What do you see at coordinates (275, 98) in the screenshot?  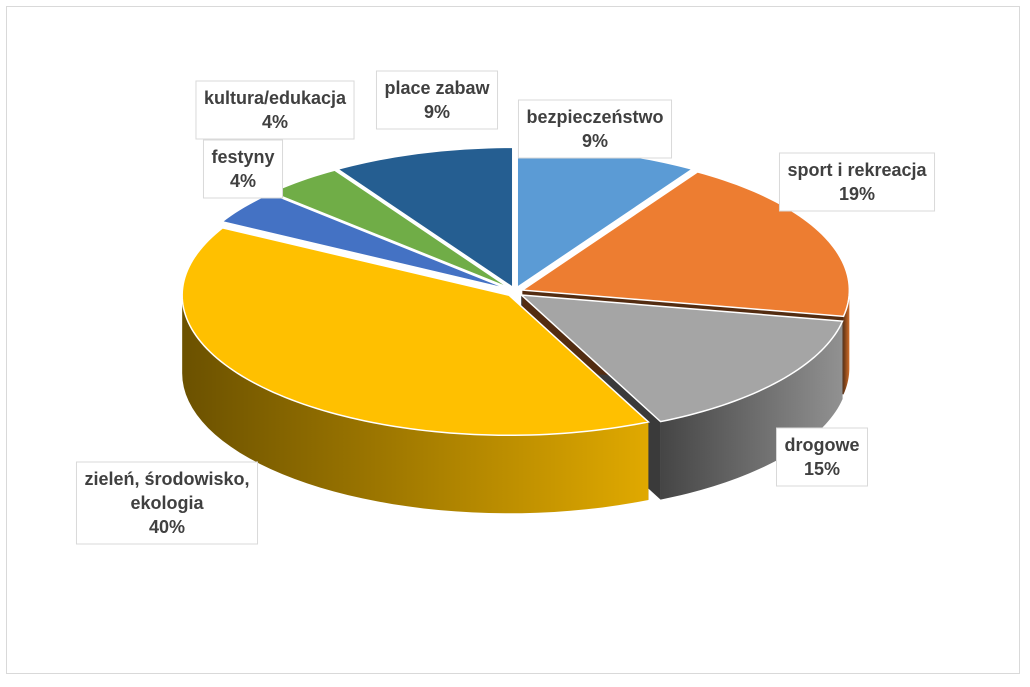 I see `data-label-5-line-0: kultura/edukacja` at bounding box center [275, 98].